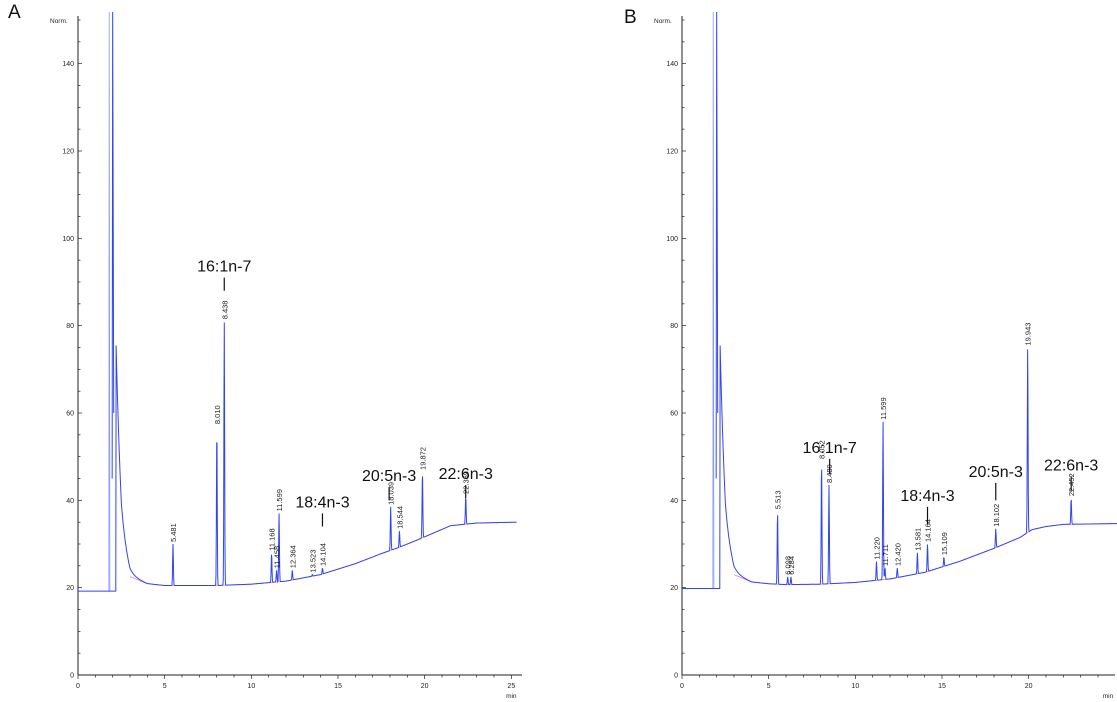 The image size is (1117, 702). What do you see at coordinates (897, 554) in the screenshot?
I see `peak-label: 12.420` at bounding box center [897, 554].